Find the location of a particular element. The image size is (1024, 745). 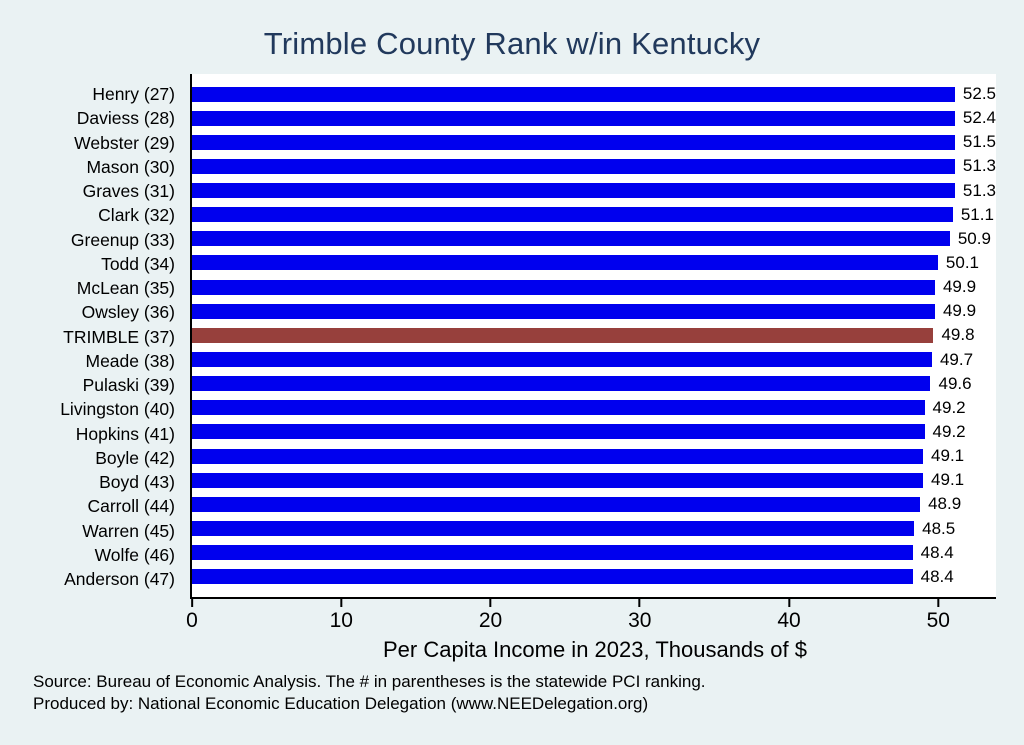

bar-value-label: 48.9 is located at coordinates (945, 504).